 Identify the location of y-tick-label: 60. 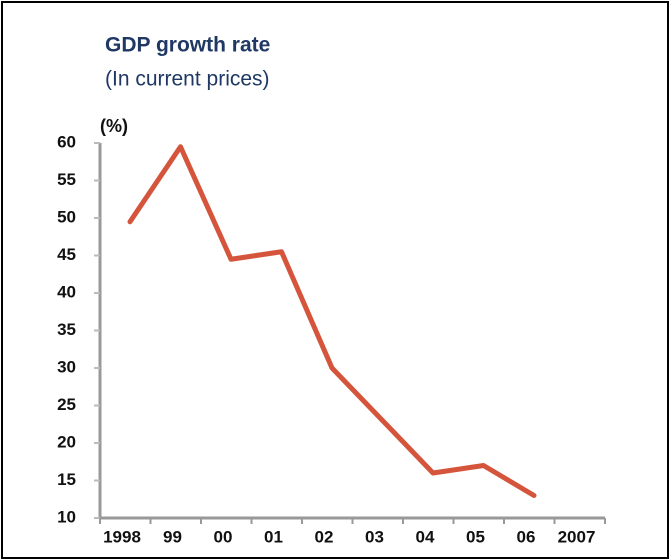
(66, 141).